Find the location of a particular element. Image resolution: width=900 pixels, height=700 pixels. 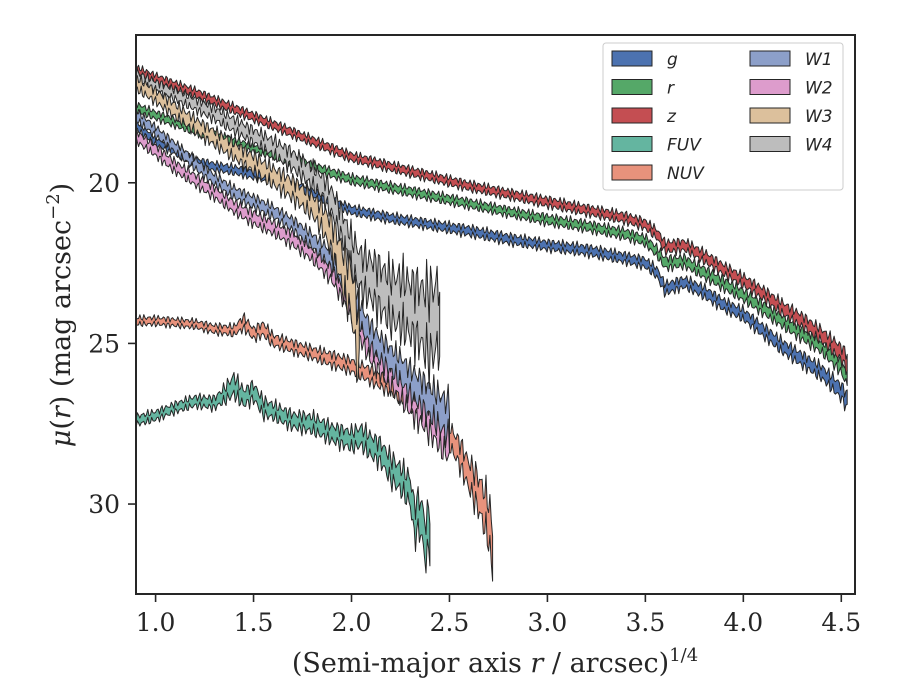

band-fuv is located at coordinates (283, 472).